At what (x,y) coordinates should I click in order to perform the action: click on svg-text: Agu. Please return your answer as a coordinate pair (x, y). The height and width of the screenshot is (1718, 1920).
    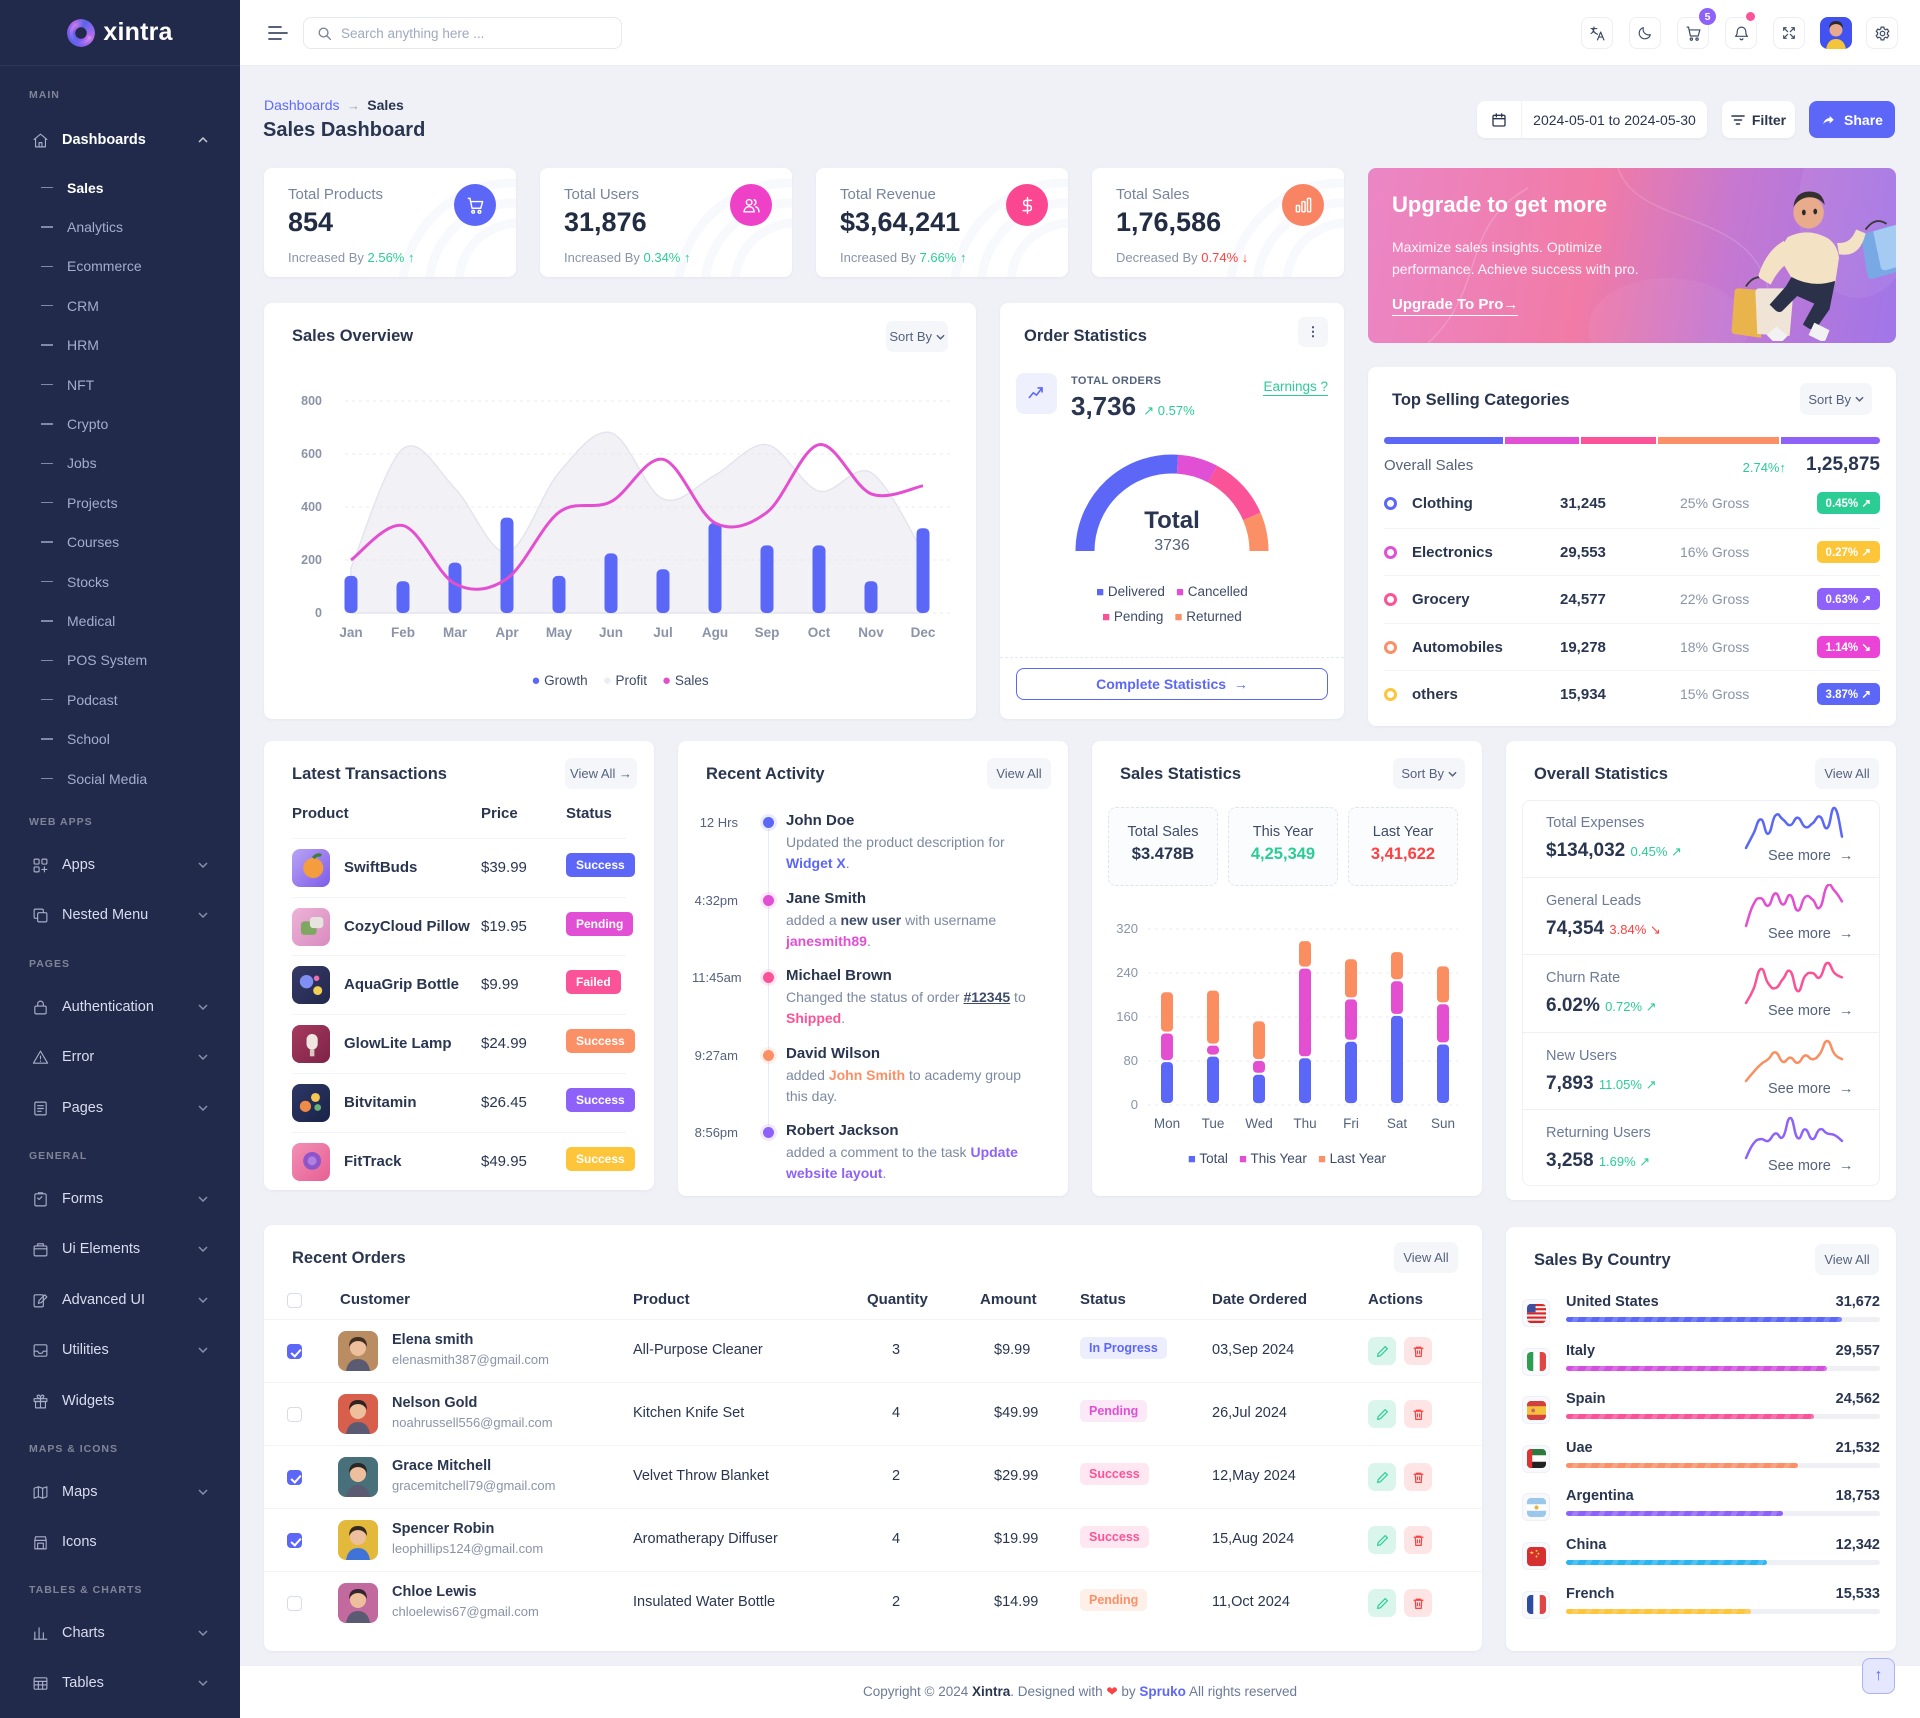
    Looking at the image, I should click on (715, 632).